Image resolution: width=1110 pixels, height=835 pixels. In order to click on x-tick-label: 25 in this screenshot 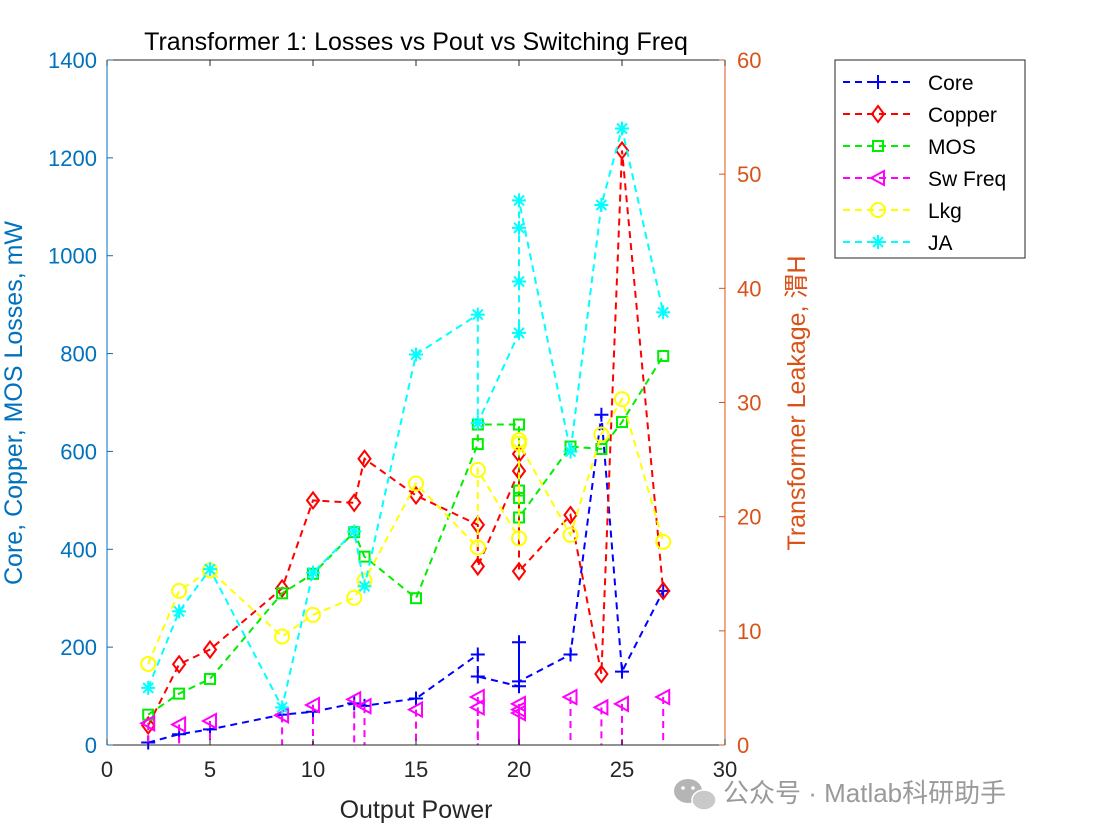, I will do `click(622, 769)`.